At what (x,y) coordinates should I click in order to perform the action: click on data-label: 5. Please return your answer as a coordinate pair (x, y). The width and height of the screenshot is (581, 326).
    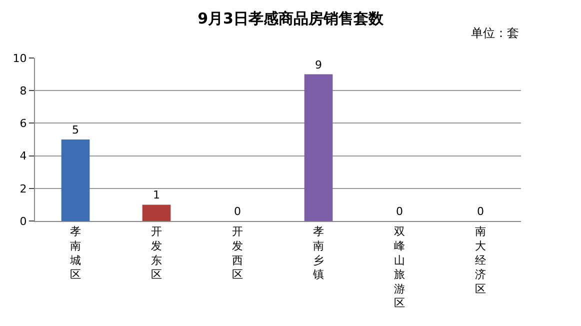
    Looking at the image, I should click on (76, 130).